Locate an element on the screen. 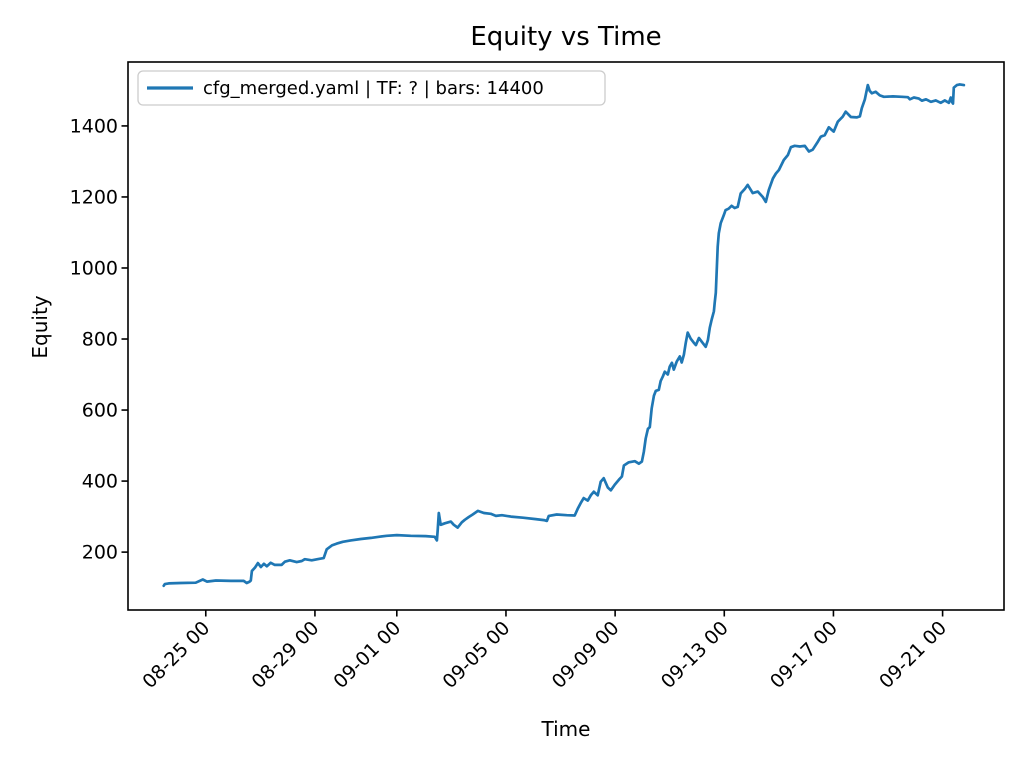 The width and height of the screenshot is (1024, 772). x-tick-label: 08-29 00 is located at coordinates (286, 655).